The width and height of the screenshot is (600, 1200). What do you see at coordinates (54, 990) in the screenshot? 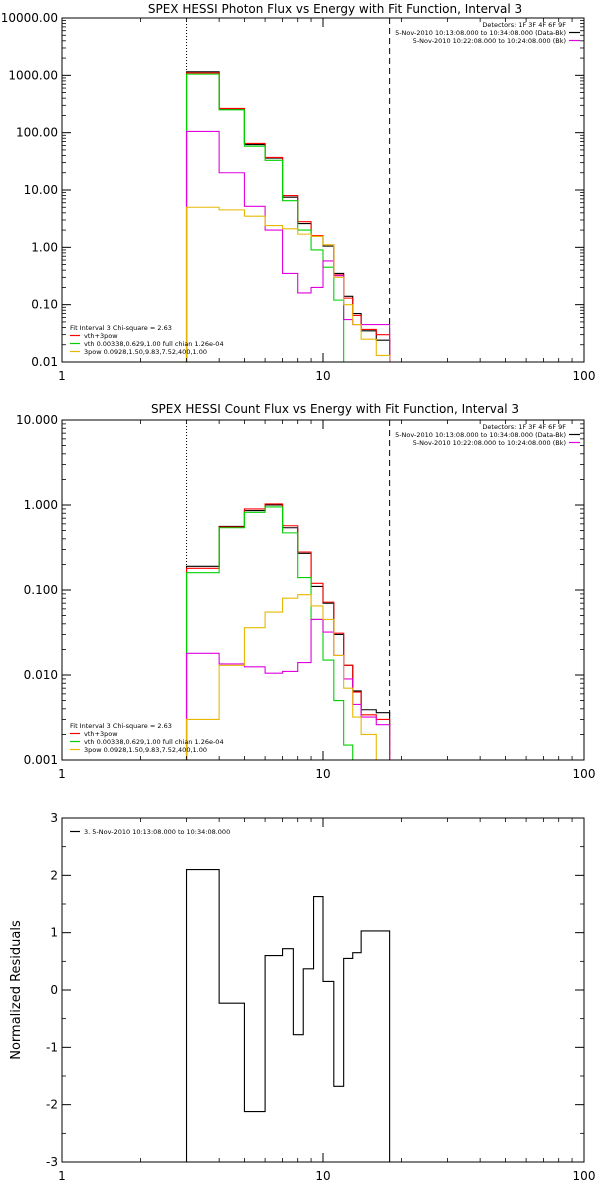
I see `y-tick-label: 0` at bounding box center [54, 990].